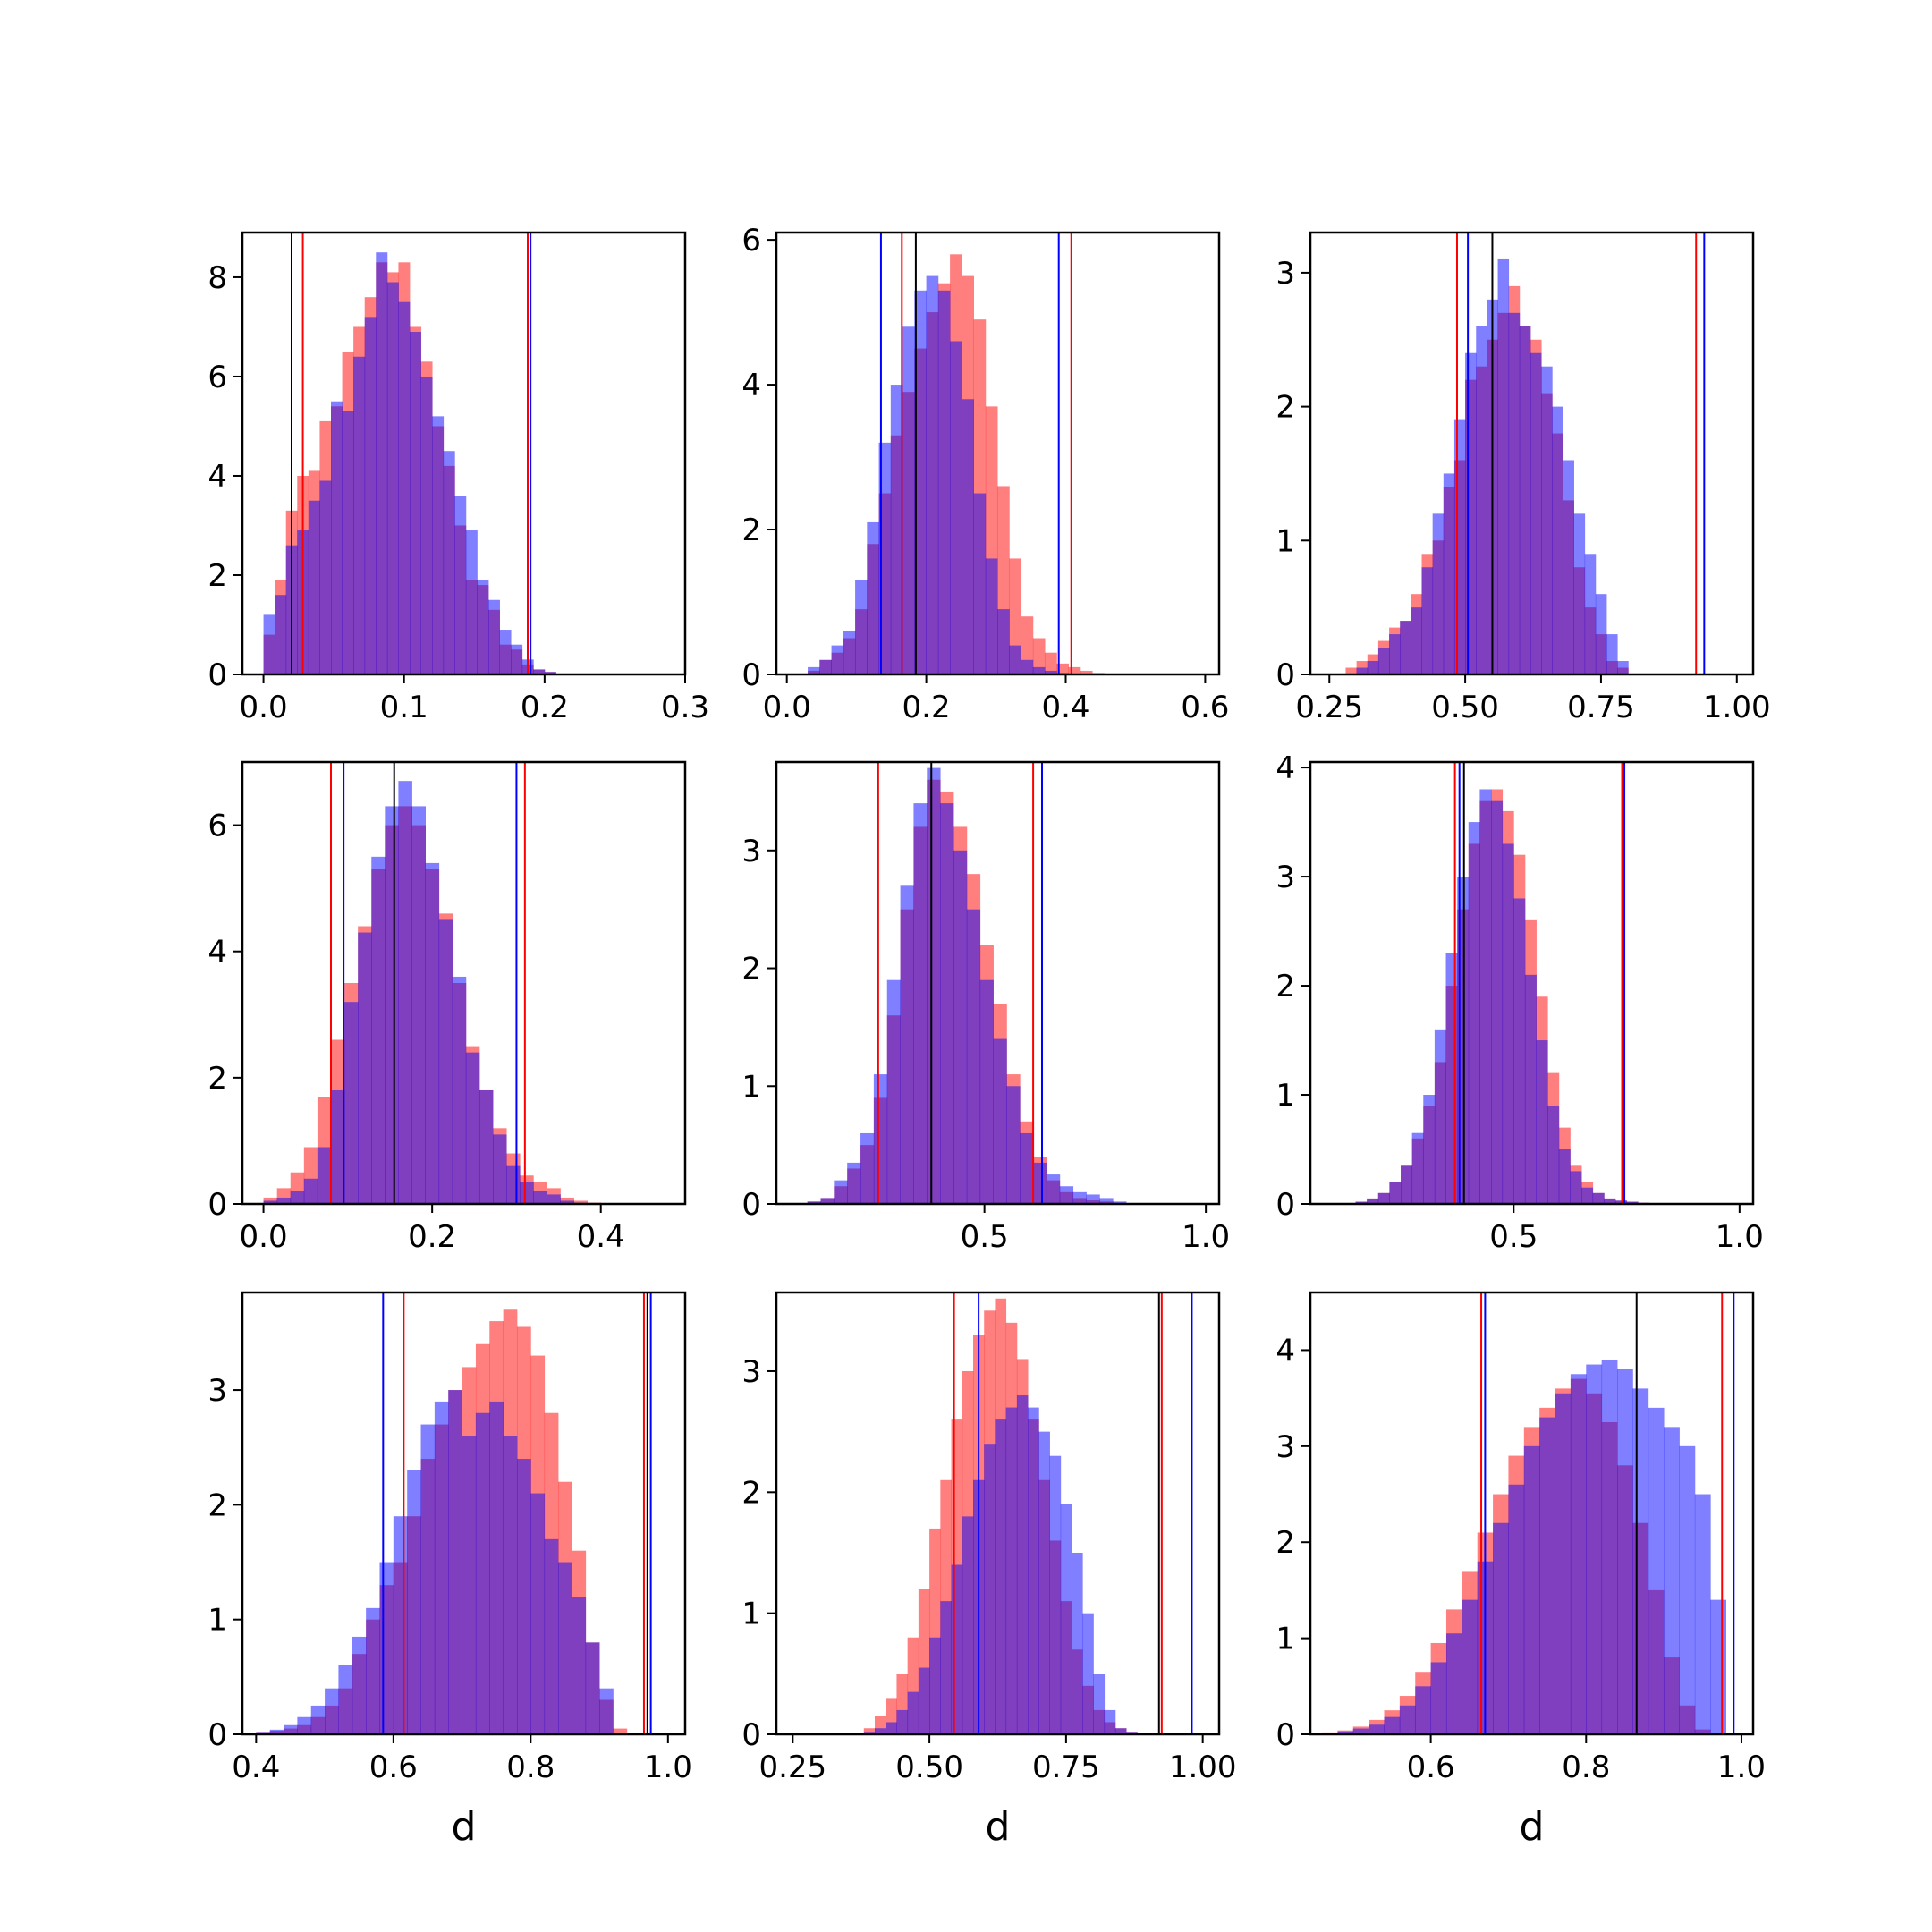  Describe the element at coordinates (792, 1767) in the screenshot. I see `x-tick-label: 0.25` at that location.